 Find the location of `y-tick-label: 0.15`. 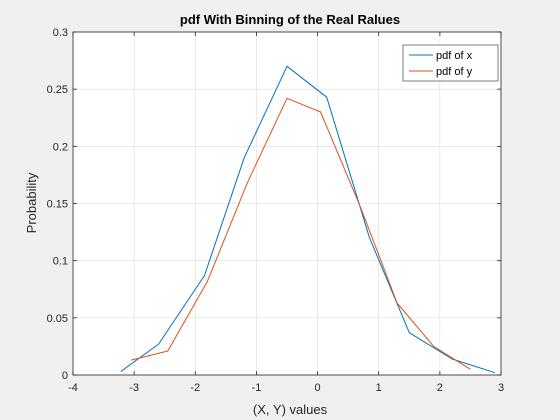

y-tick-label: 0.15 is located at coordinates (57, 205).